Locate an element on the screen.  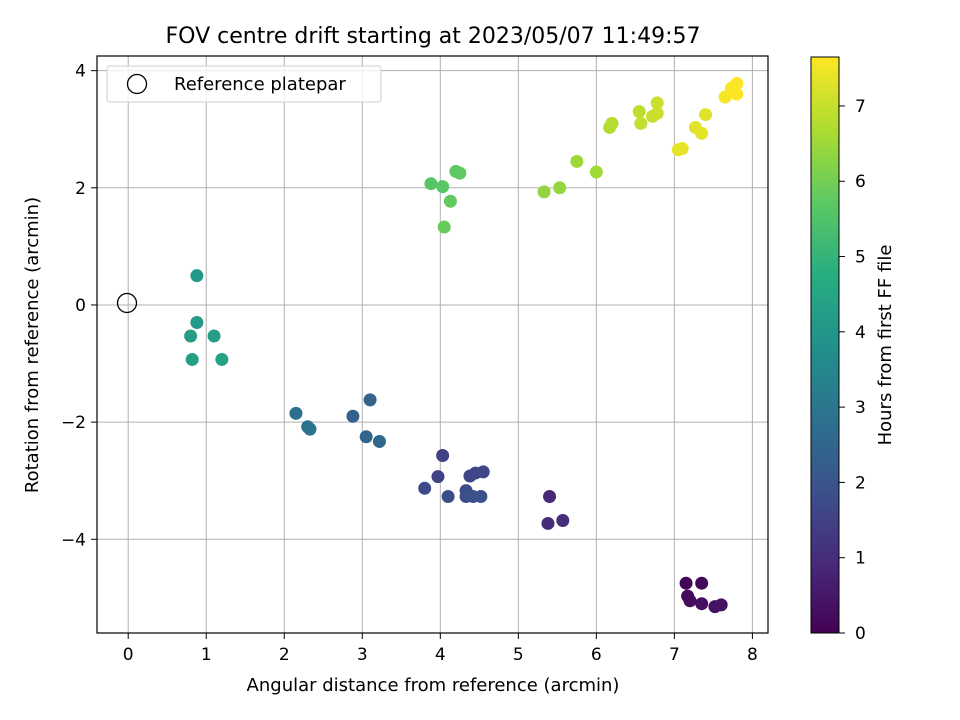
colorbar-tick-label: 0 is located at coordinates (860, 634).